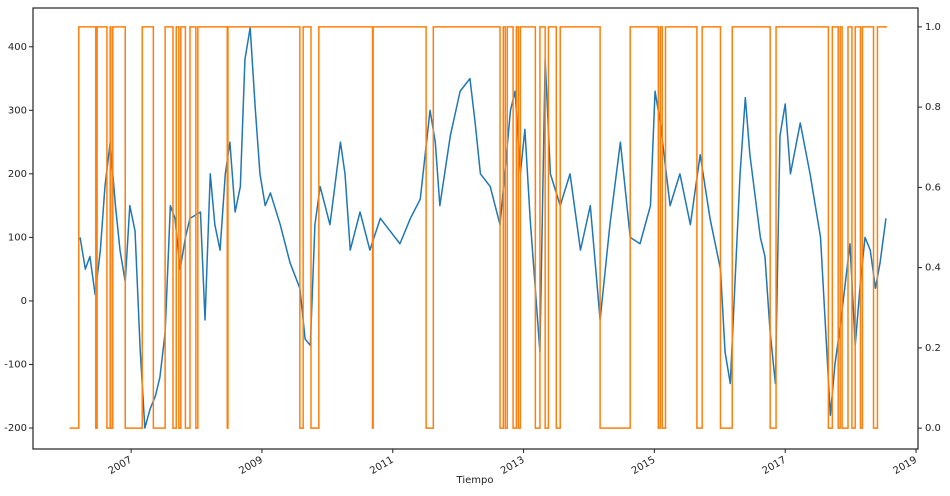 Image resolution: width=950 pixels, height=496 pixels. I want to click on y-tick-label: 400, so click(17, 47).